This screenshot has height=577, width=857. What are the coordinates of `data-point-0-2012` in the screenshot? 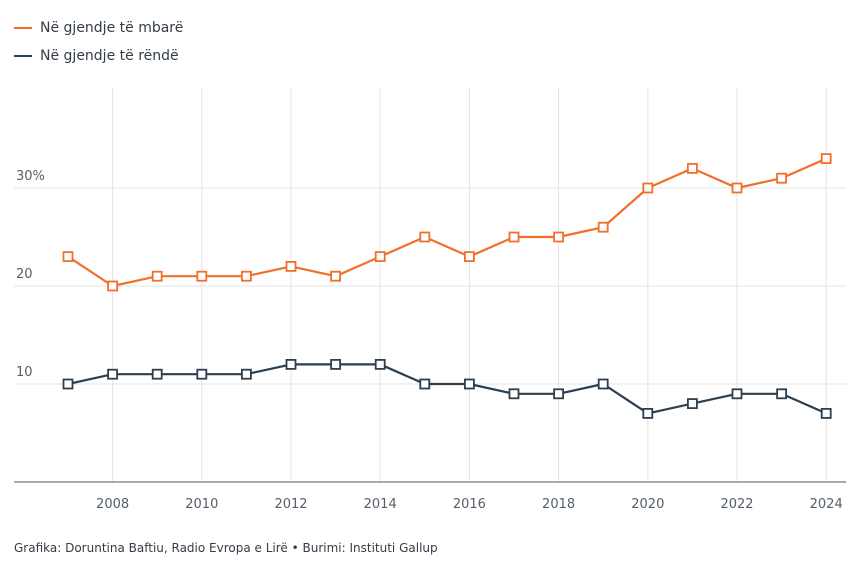 It's located at (291, 266).